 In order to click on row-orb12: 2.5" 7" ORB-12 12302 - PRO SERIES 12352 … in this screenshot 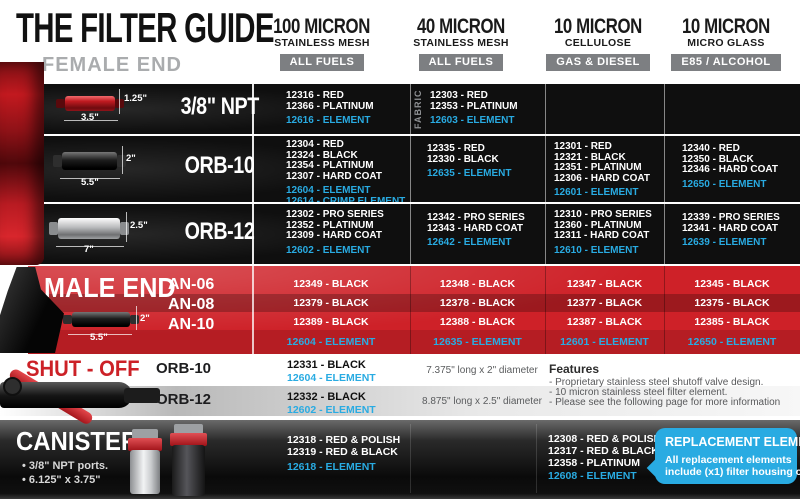, I will do `click(420, 234)`.